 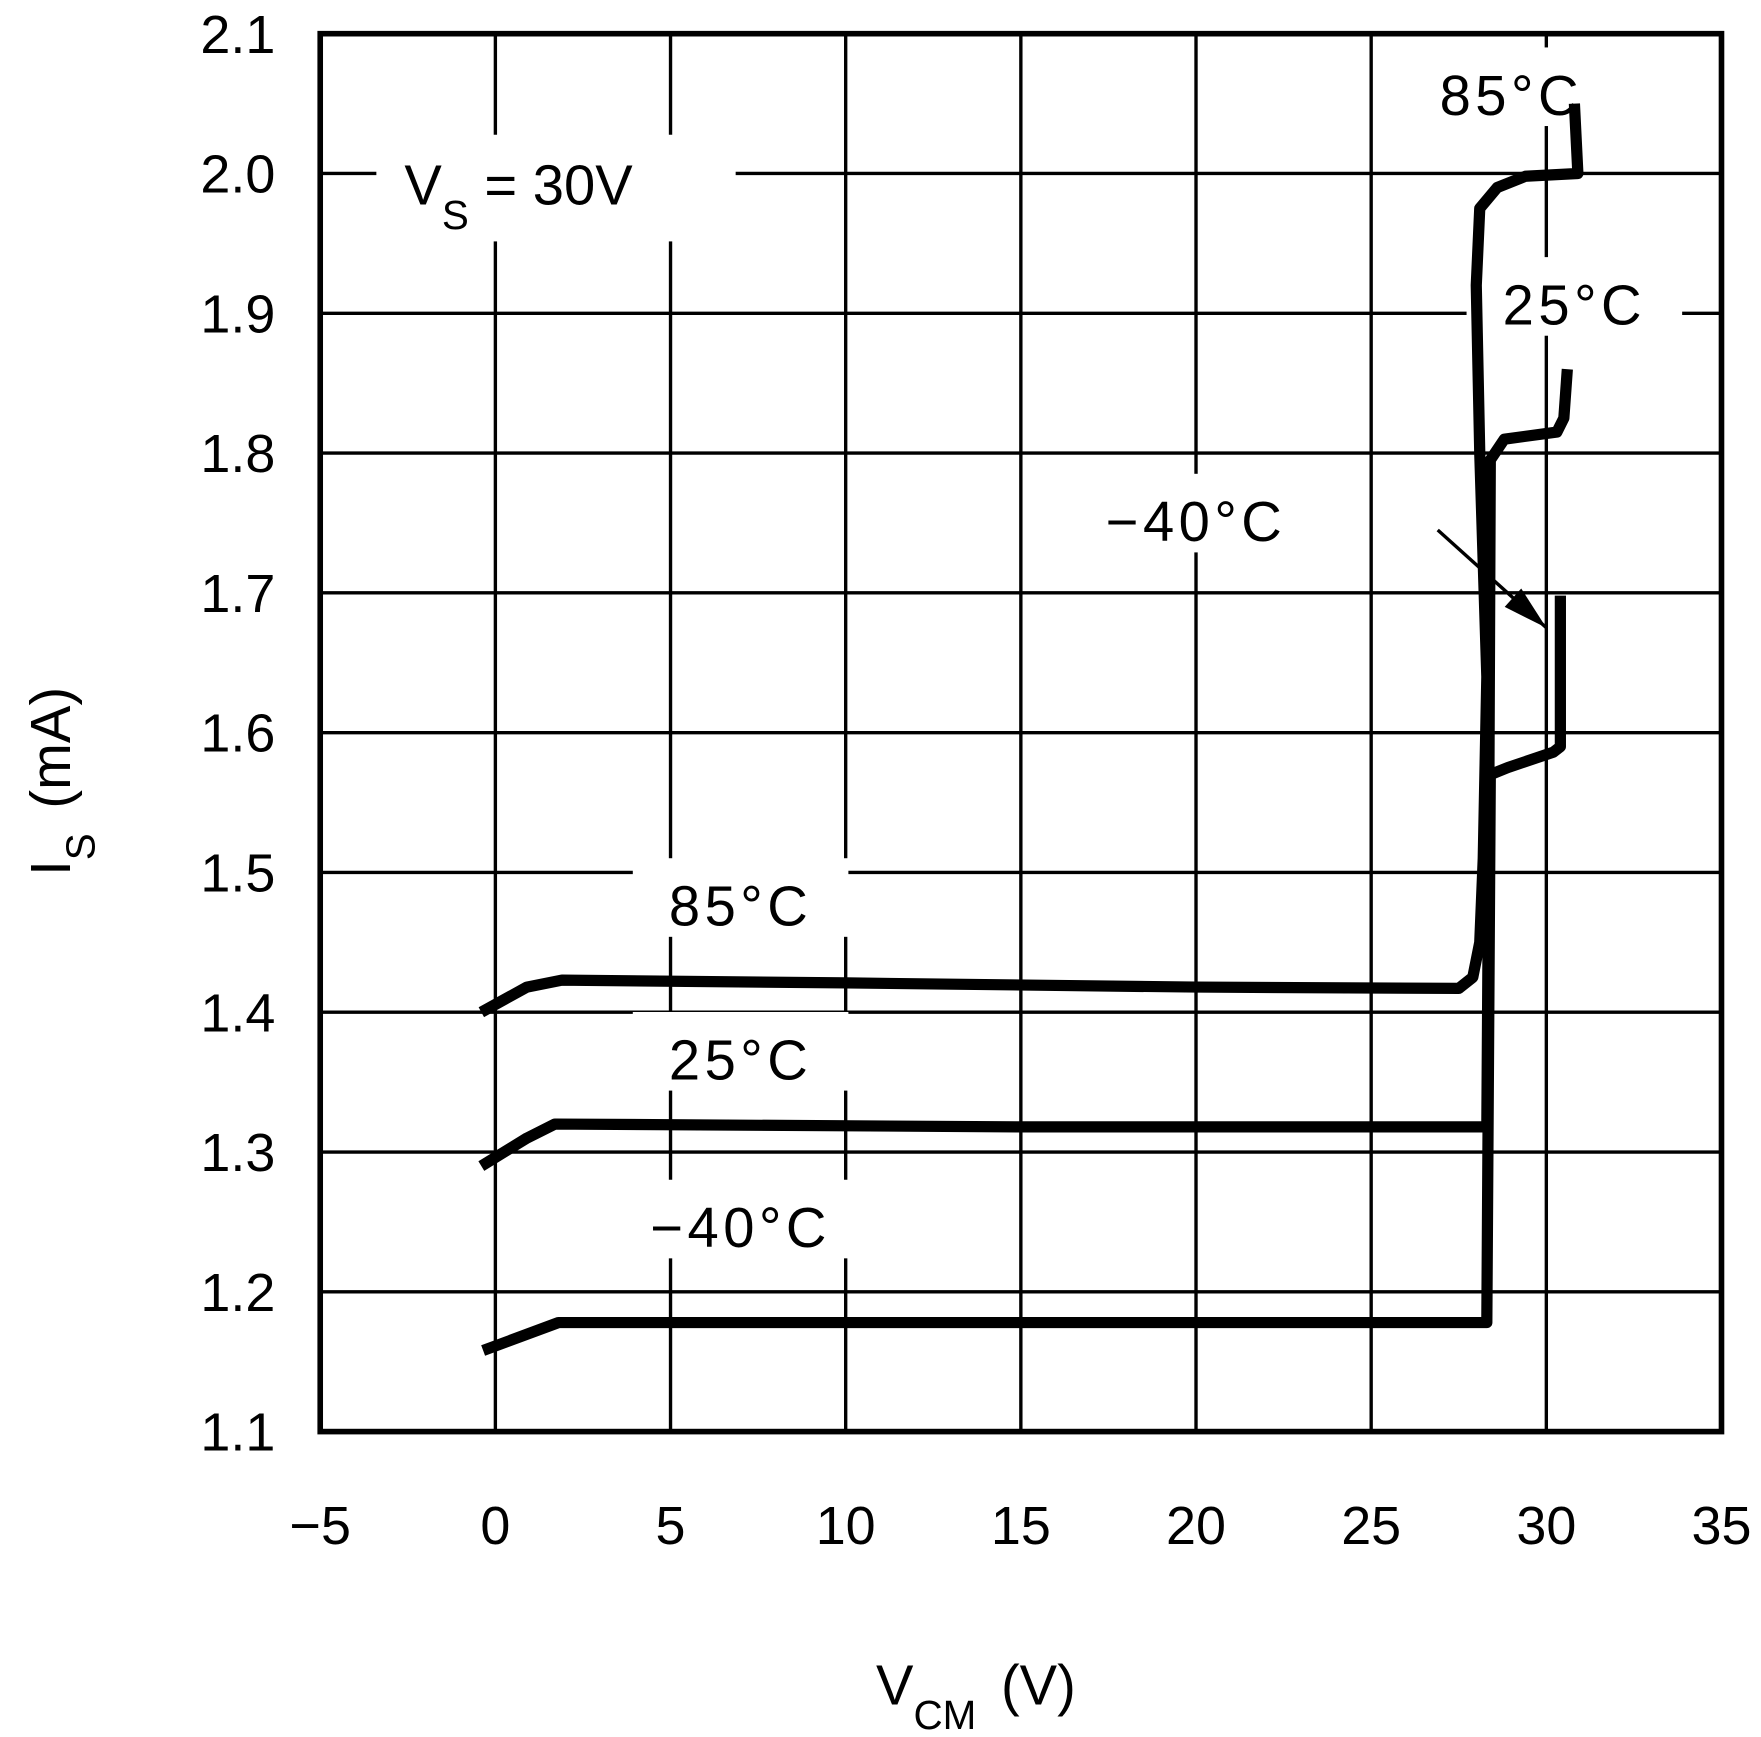 I want to click on x-tick-label: 0, so click(x=495, y=1526).